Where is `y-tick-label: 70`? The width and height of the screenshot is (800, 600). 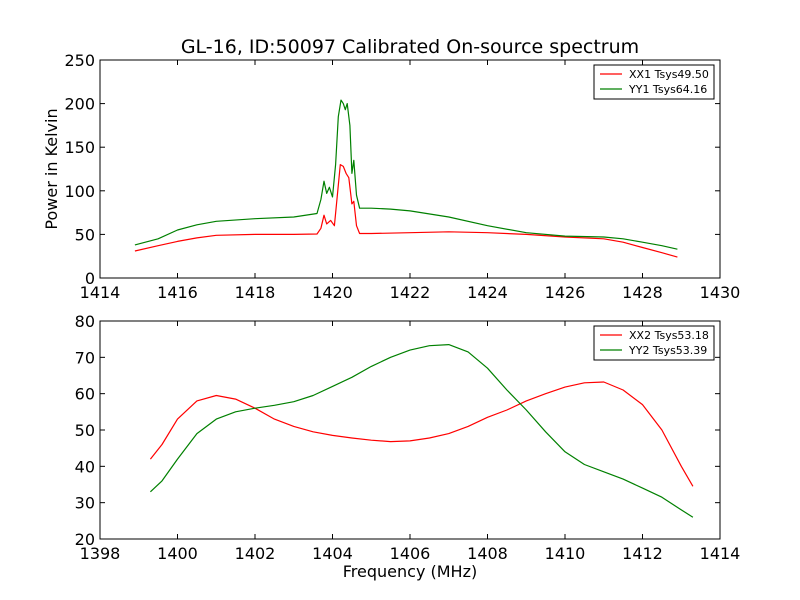 y-tick-label: 70 is located at coordinates (85, 357).